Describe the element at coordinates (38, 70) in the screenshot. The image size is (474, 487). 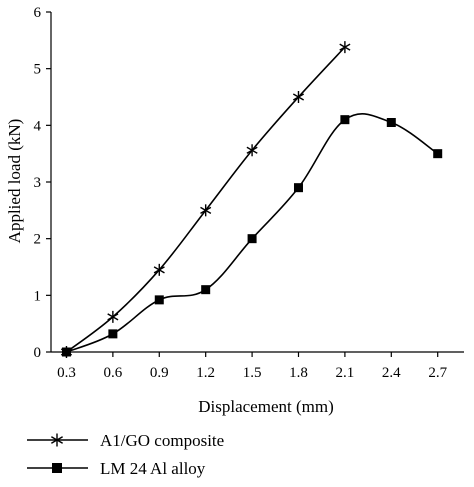
I see `y-tick-label: 5` at that location.